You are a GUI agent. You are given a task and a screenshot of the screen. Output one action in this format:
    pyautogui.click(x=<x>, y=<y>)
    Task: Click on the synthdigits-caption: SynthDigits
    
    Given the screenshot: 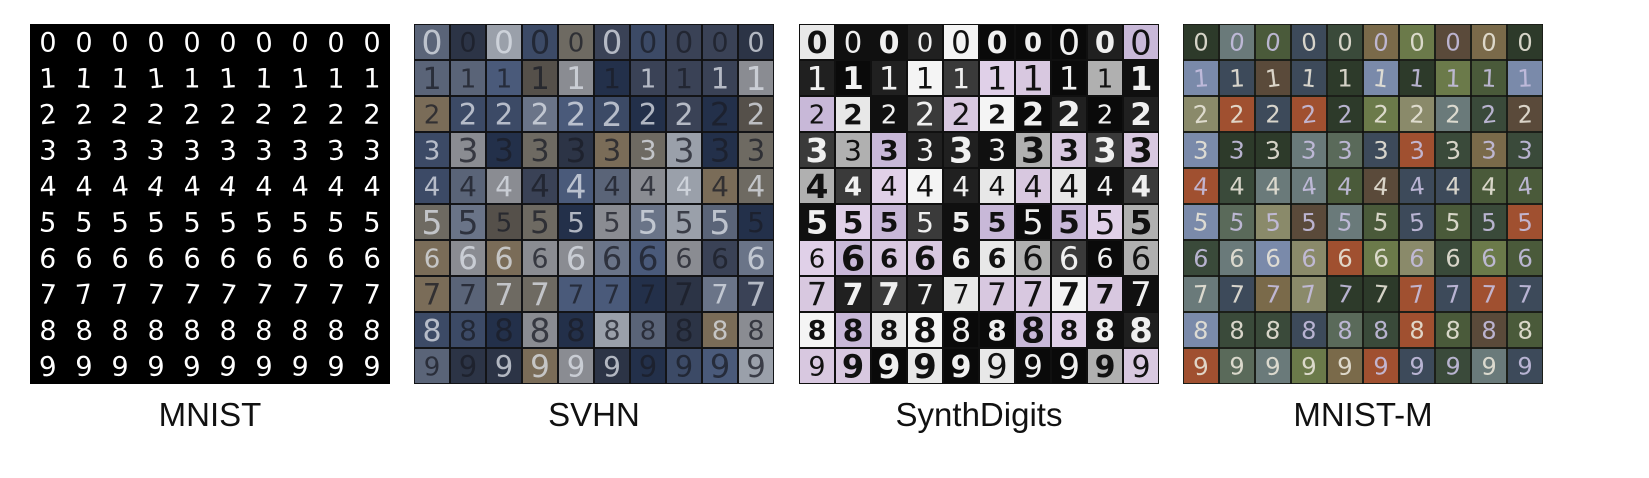 What is the action you would take?
    pyautogui.click(x=979, y=414)
    